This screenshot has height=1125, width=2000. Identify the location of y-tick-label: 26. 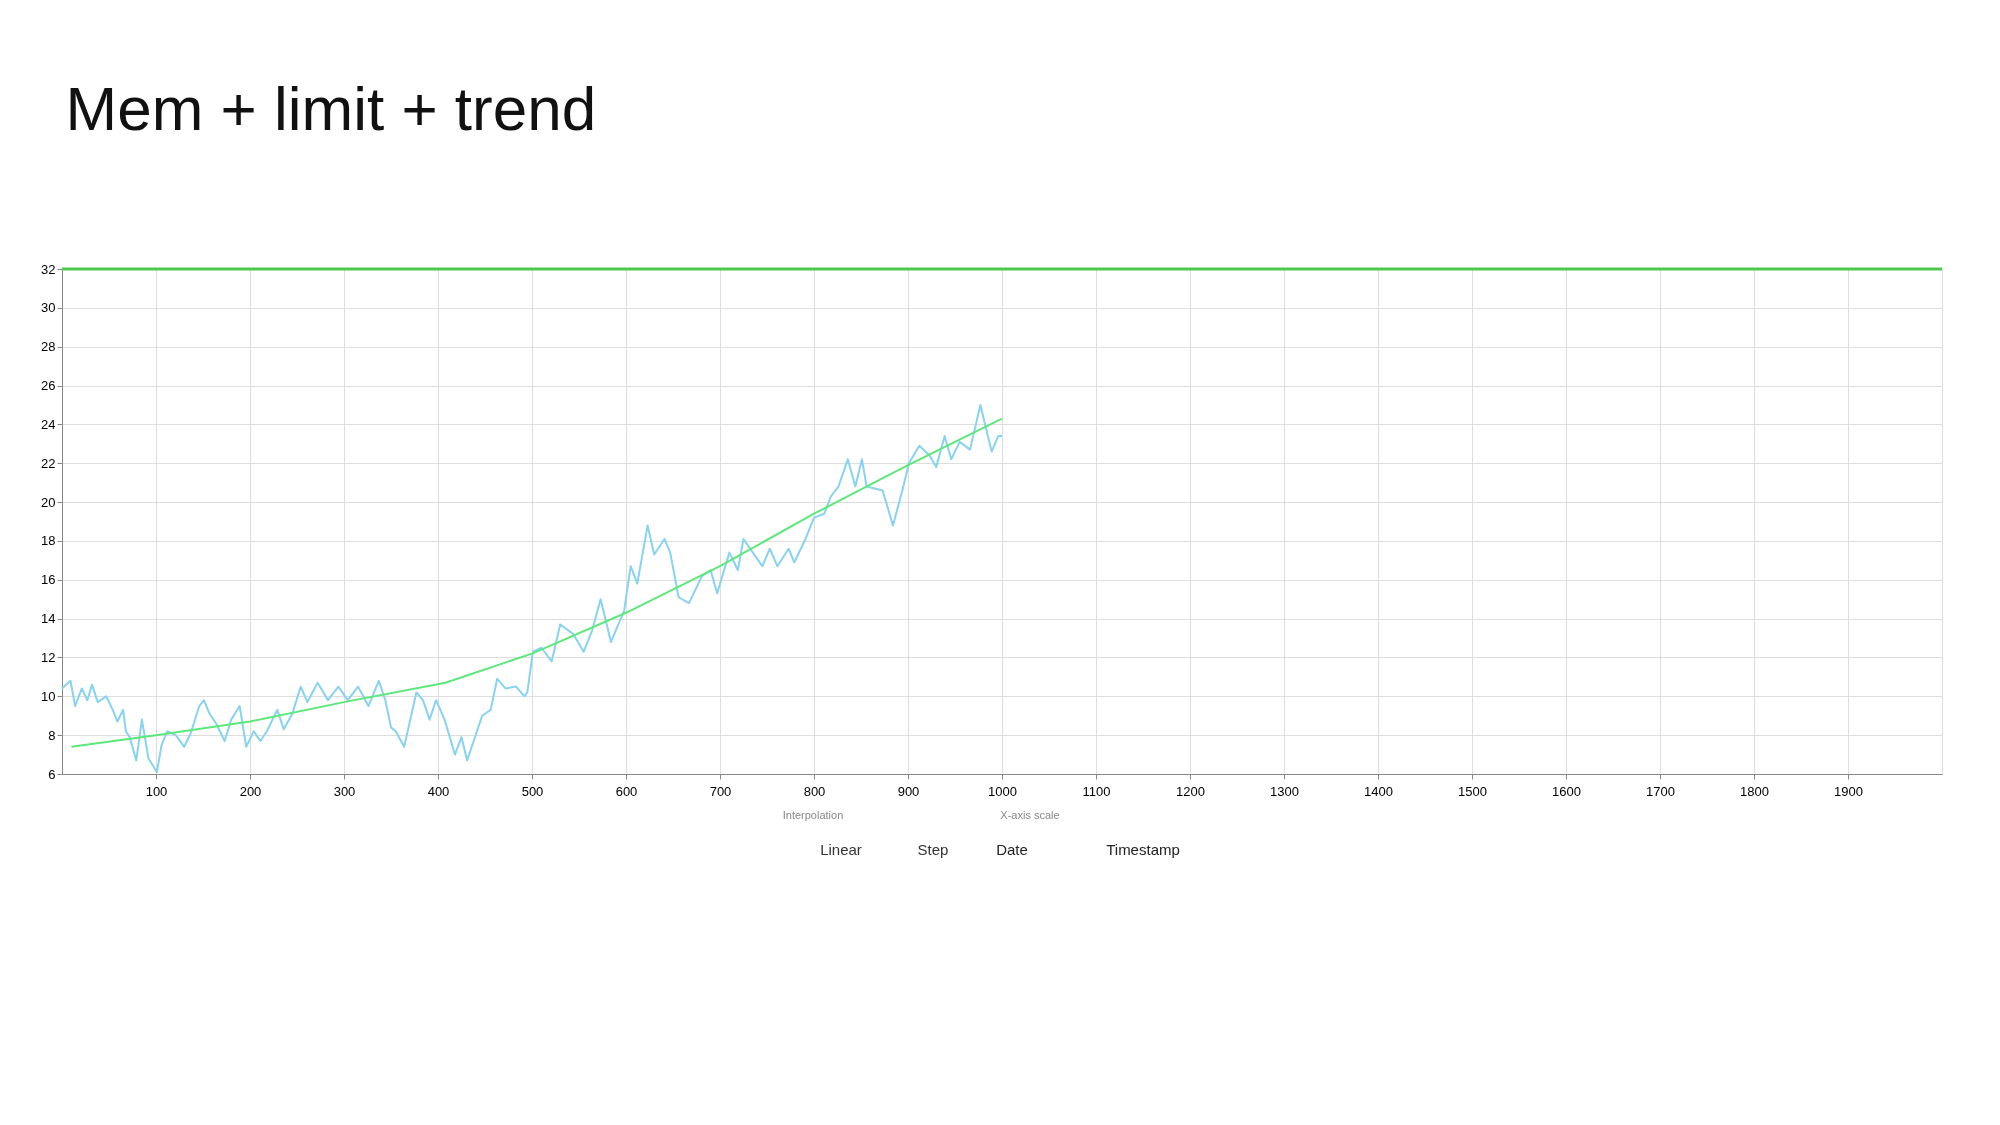
(48, 386).